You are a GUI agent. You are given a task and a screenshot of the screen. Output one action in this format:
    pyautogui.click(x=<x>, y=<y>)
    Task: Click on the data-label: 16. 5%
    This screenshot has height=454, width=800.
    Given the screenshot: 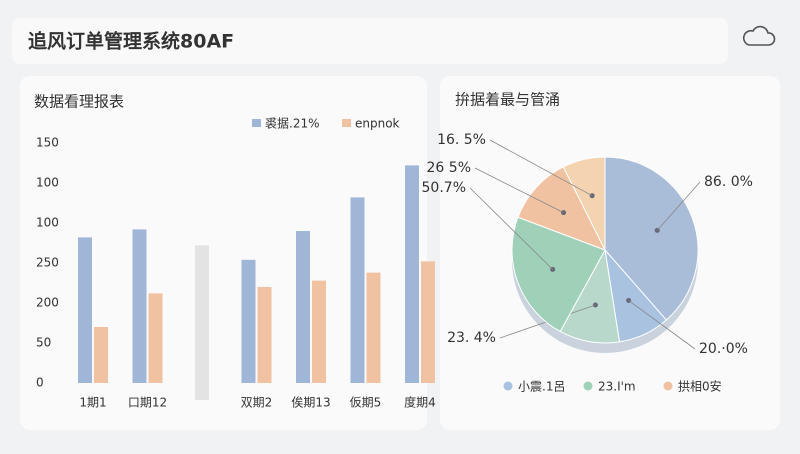 What is the action you would take?
    pyautogui.click(x=461, y=140)
    